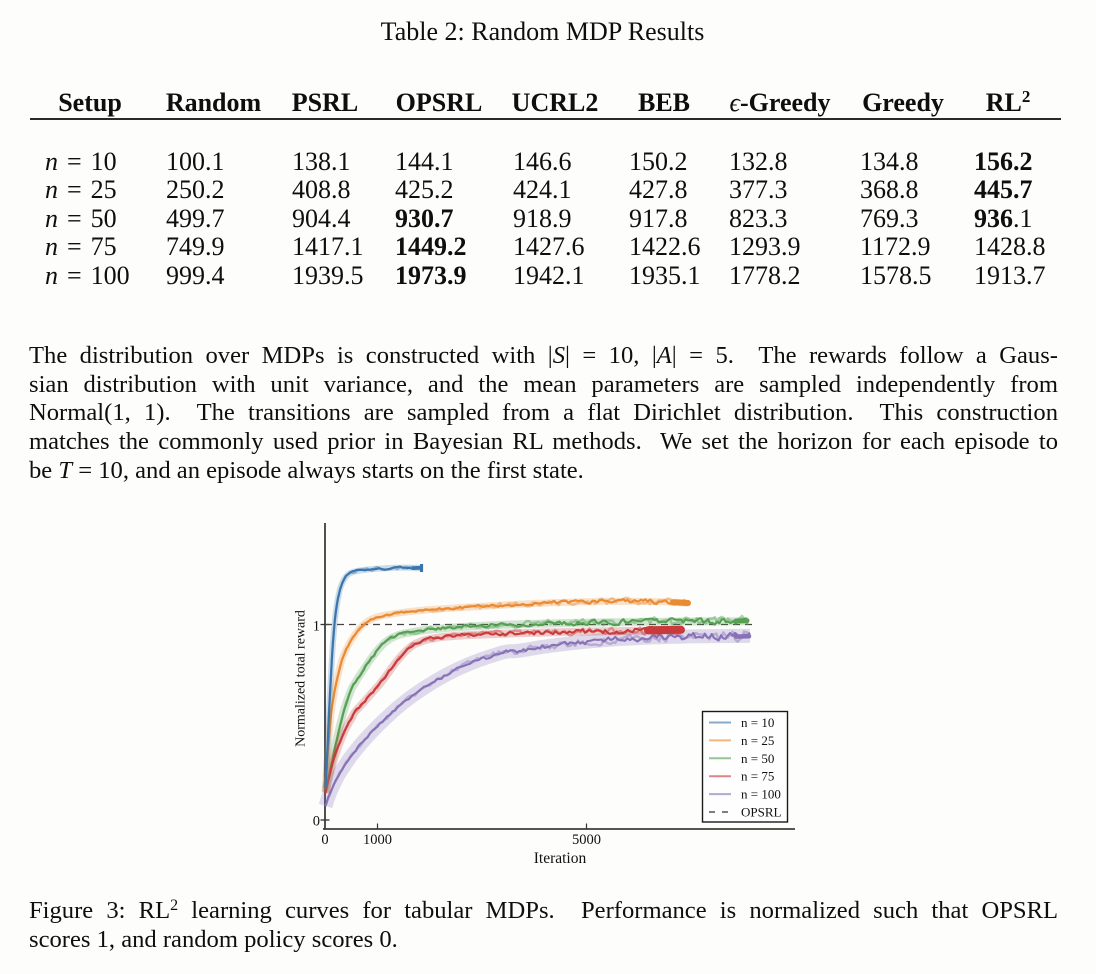  I want to click on svg-text: n = 50, so click(757, 758).